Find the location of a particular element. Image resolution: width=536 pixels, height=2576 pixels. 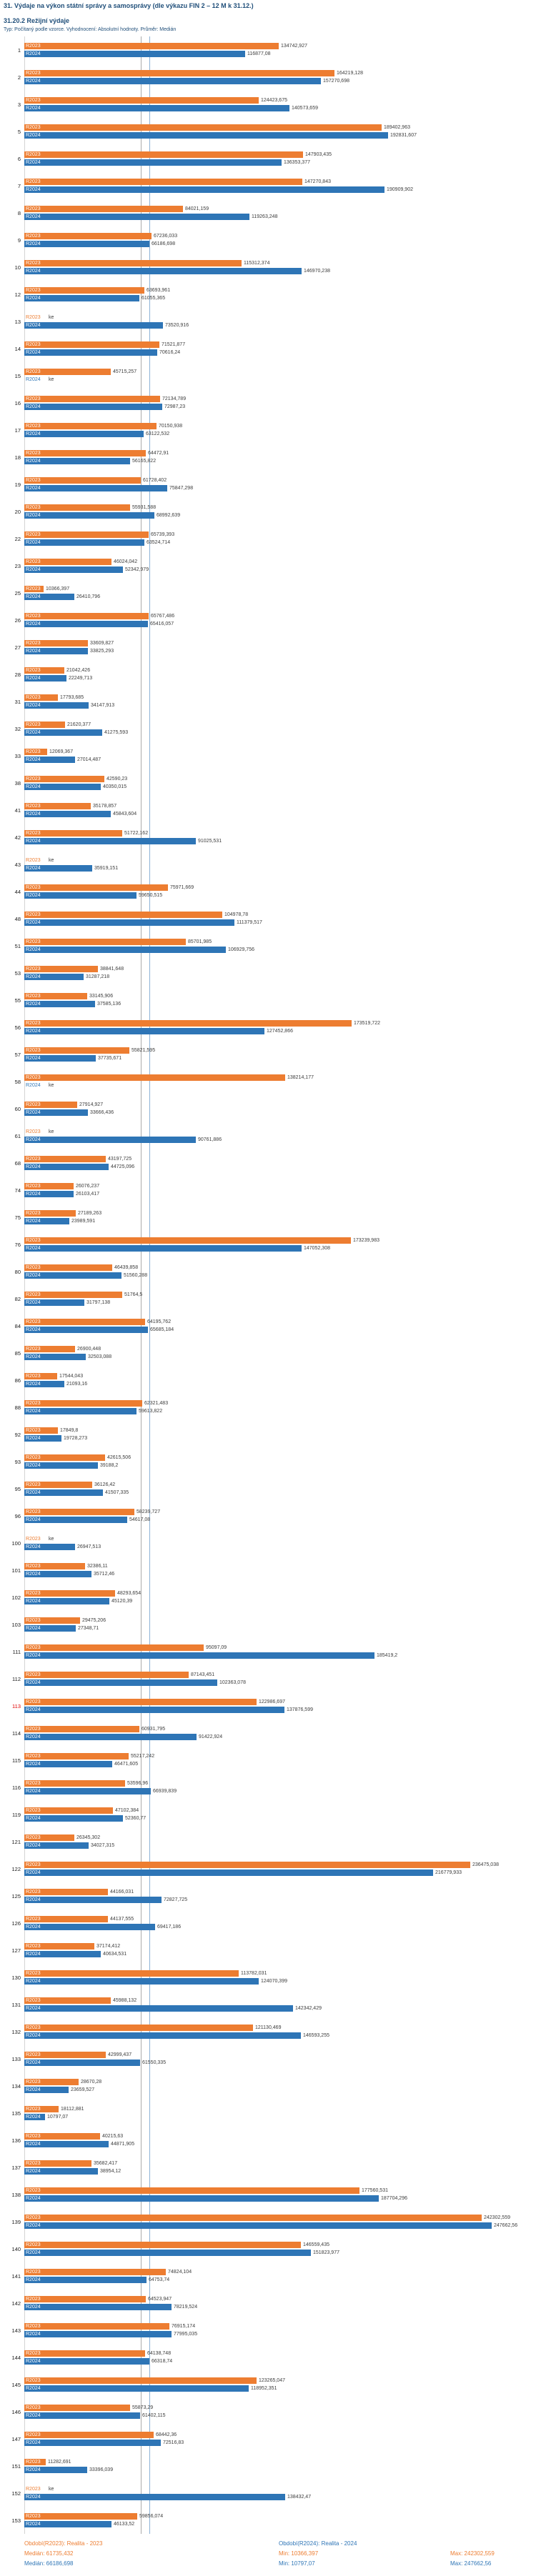

row-number: 13 is located at coordinates (17, 322).